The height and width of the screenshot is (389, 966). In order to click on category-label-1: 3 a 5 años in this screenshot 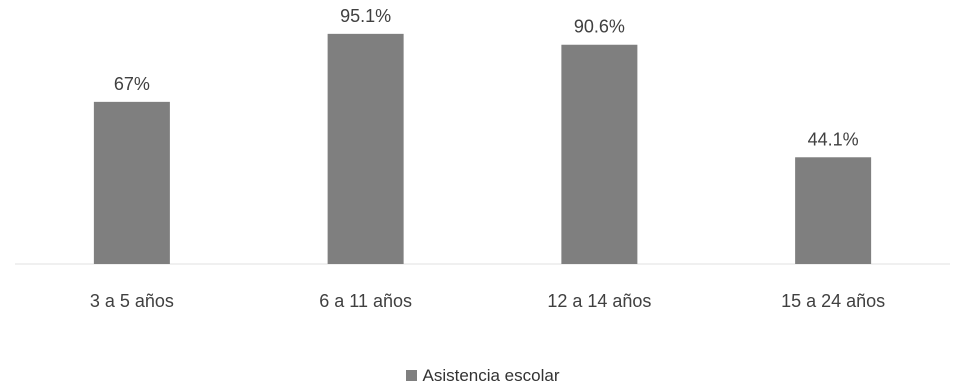, I will do `click(132, 301)`.